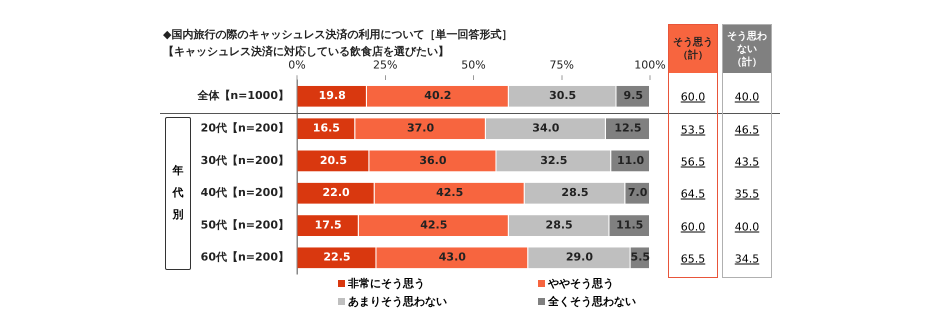 The height and width of the screenshot is (324, 940). What do you see at coordinates (242, 95) in the screenshot?
I see `y-tick-label: 全体【n=1000】` at bounding box center [242, 95].